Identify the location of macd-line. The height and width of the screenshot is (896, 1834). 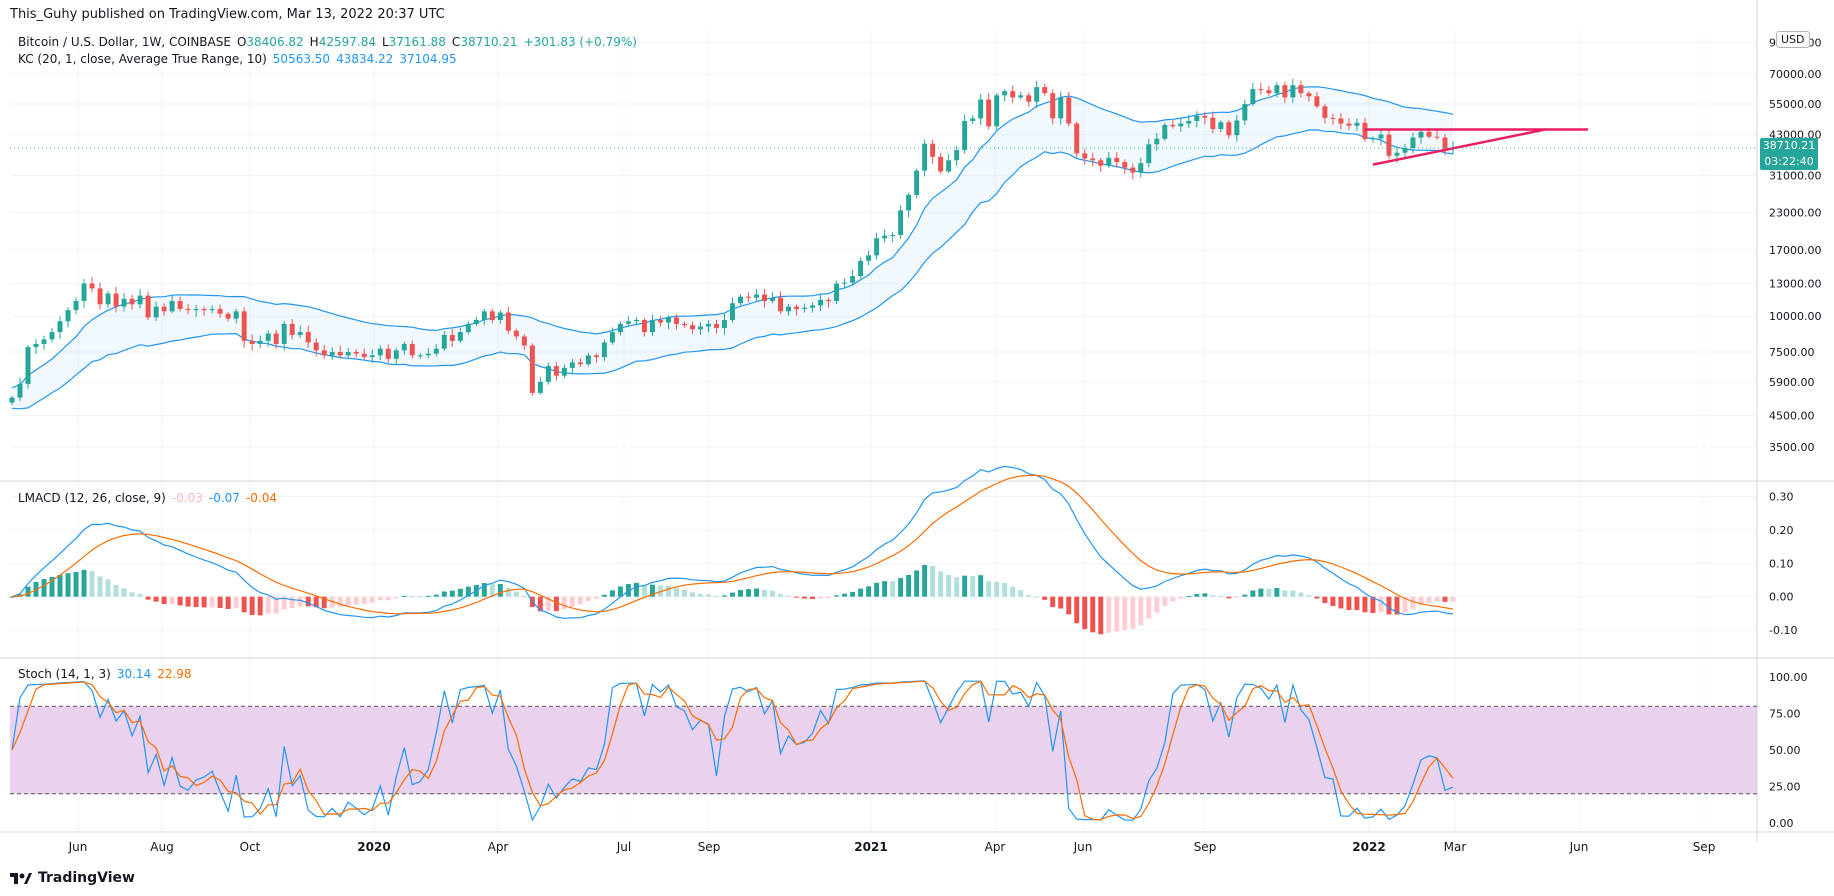
(732, 542).